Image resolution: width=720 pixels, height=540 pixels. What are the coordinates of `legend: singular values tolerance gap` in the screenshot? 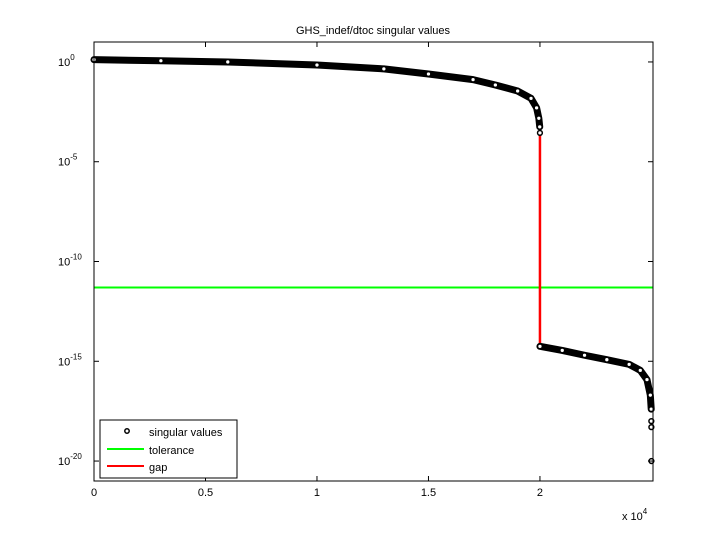 It's located at (168, 449).